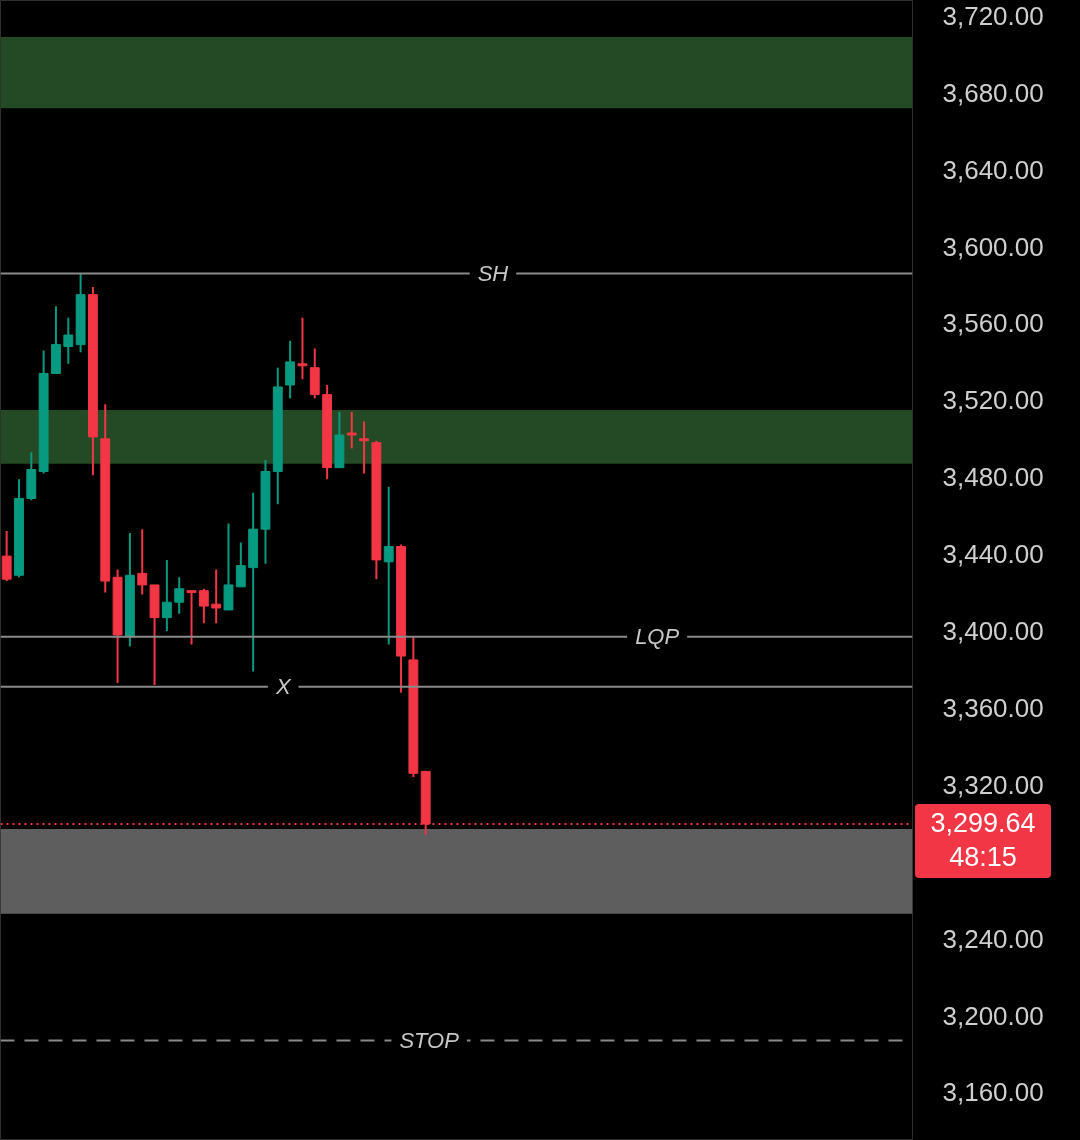 This screenshot has width=1080, height=1140. I want to click on y-tick-label: 3,520.00, so click(993, 400).